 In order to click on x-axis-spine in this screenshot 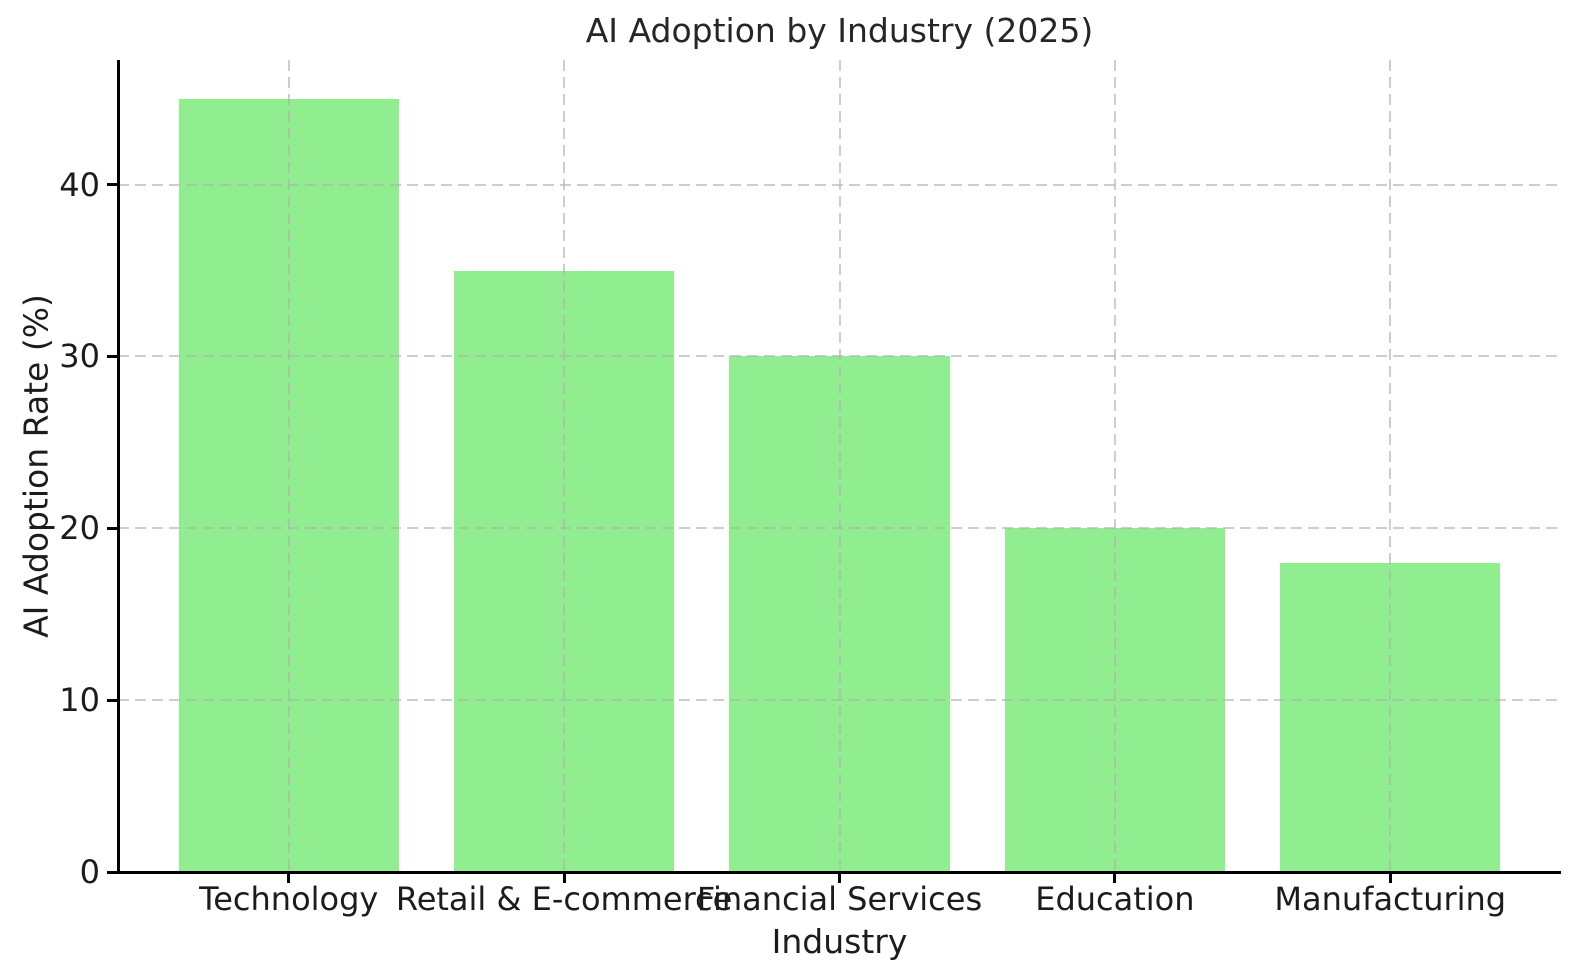, I will do `click(838, 872)`.